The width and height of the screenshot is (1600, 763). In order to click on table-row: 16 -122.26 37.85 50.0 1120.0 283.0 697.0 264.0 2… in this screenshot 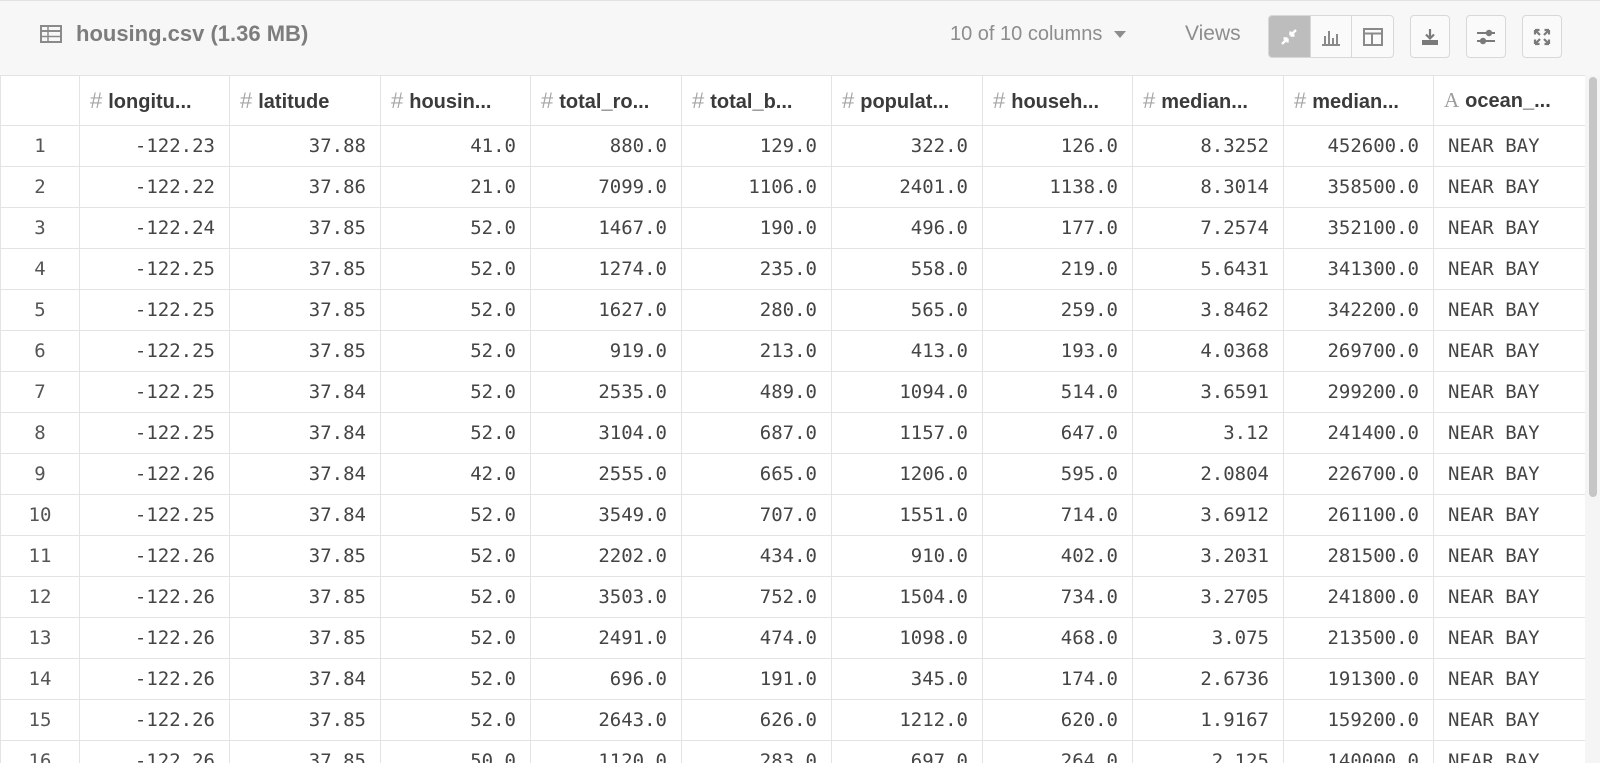, I will do `click(792, 751)`.